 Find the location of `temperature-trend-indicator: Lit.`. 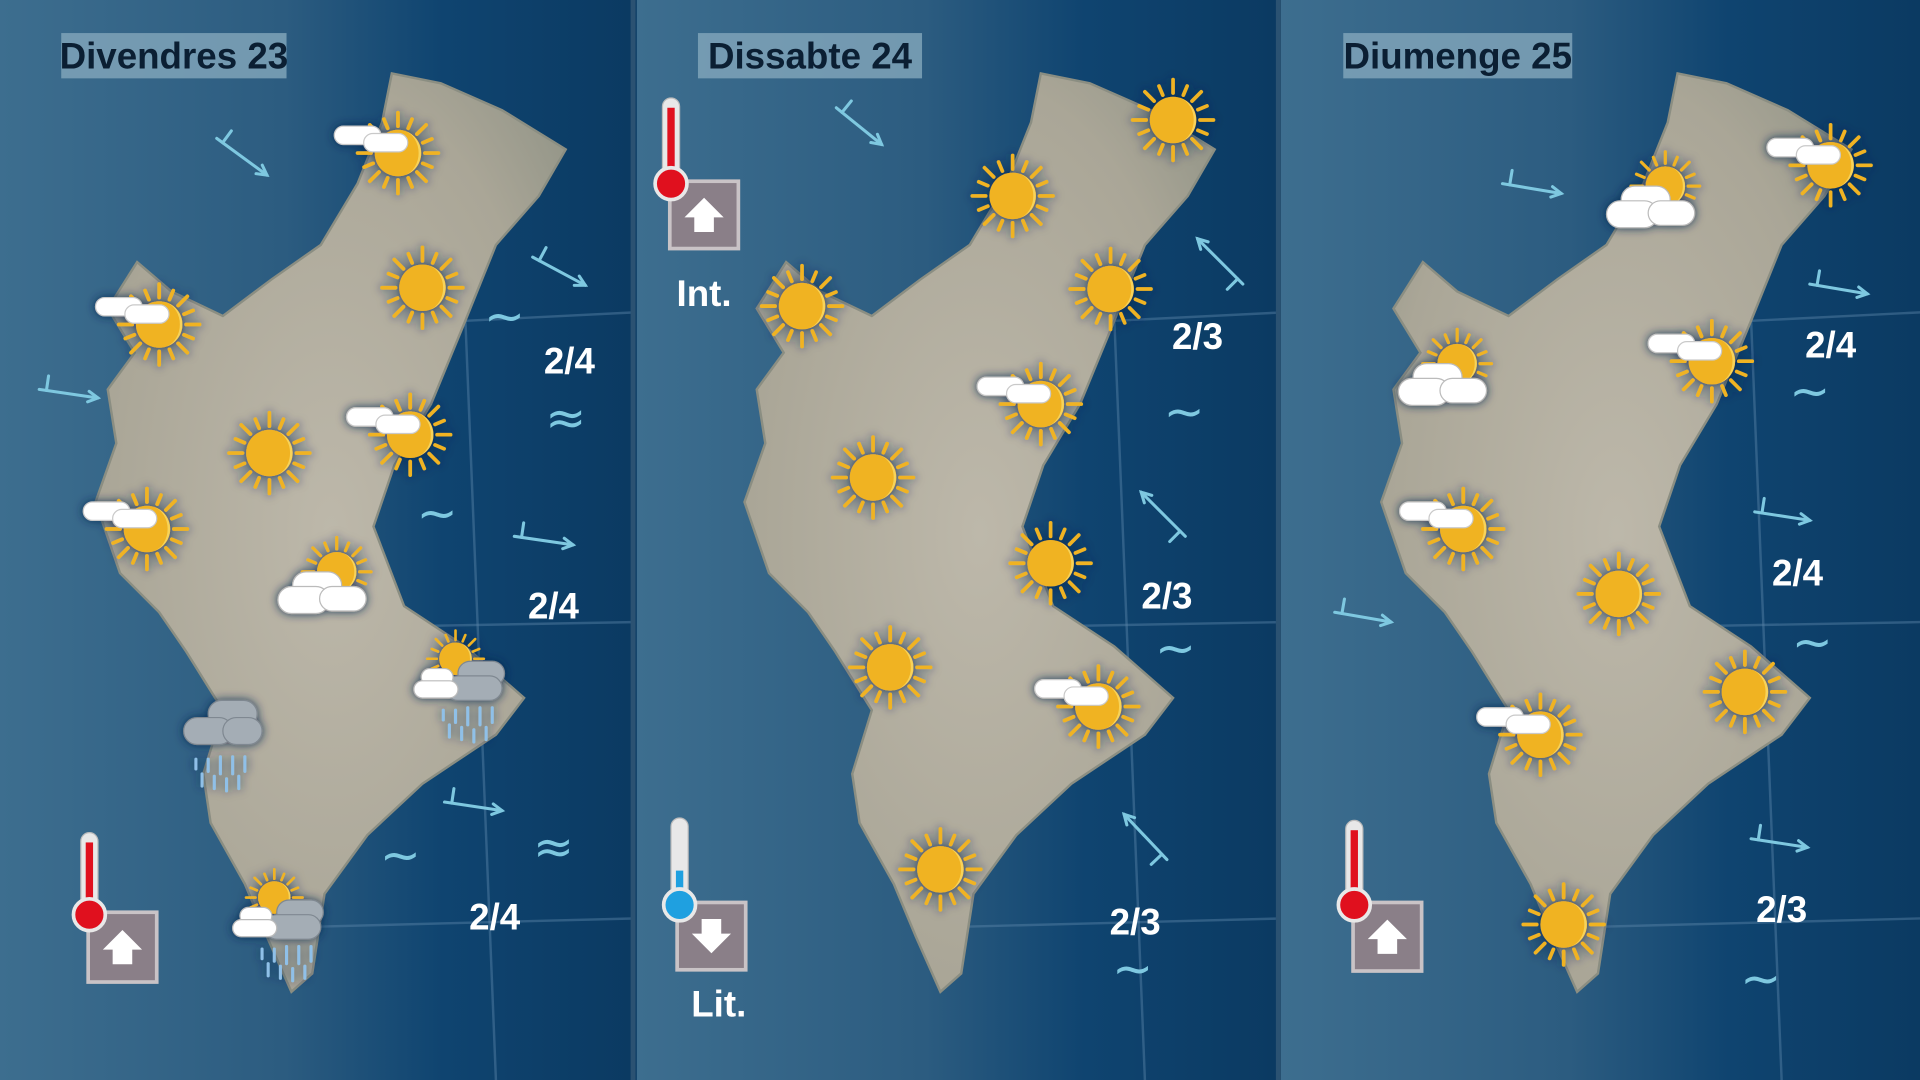

temperature-trend-indicator: Lit. is located at coordinates (704, 920).